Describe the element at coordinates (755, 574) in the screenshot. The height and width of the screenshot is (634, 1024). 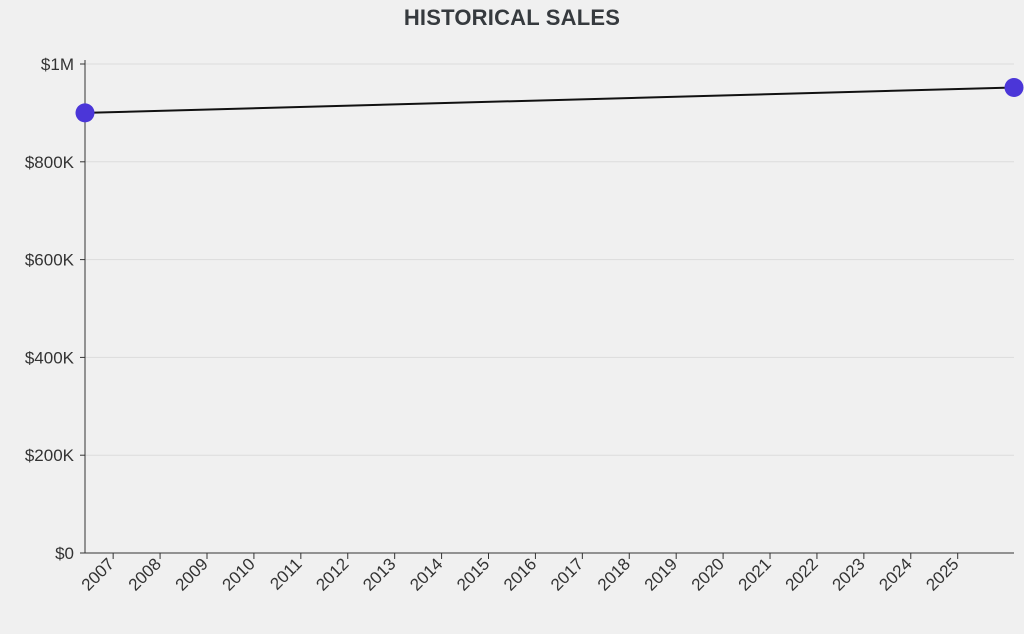
I see `x-tick-label: 2021` at that location.